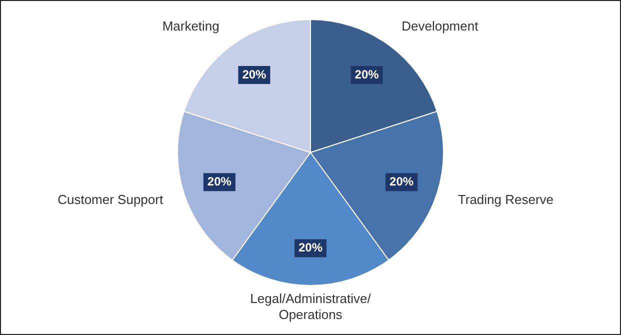 This screenshot has height=335, width=621. Describe the element at coordinates (440, 26) in the screenshot. I see `slice-label: Development` at that location.